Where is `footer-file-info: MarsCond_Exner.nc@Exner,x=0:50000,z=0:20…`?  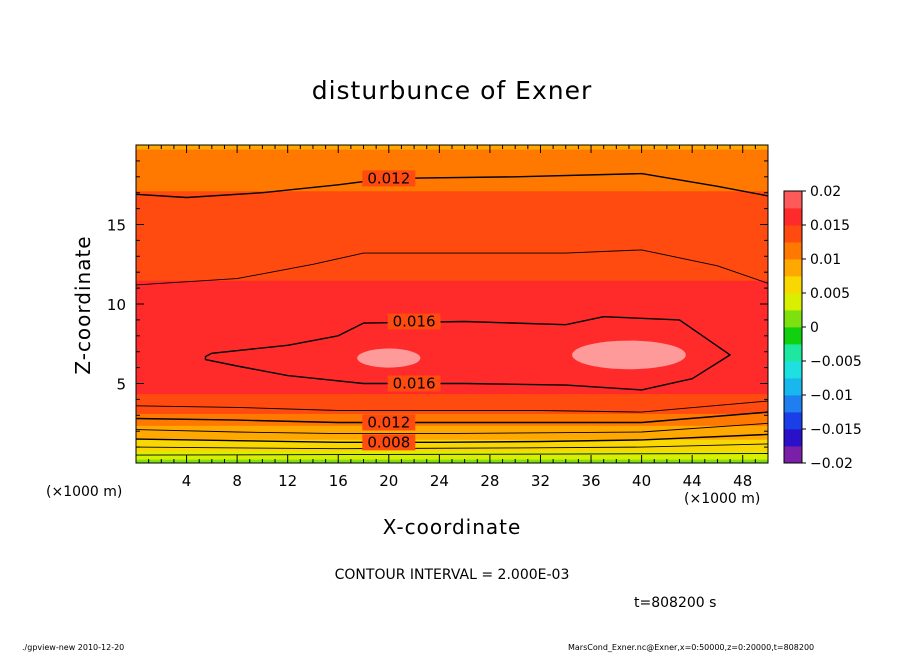 footer-file-info: MarsCond_Exner.nc@Exner,x=0:50000,z=0:20… is located at coordinates (691, 647).